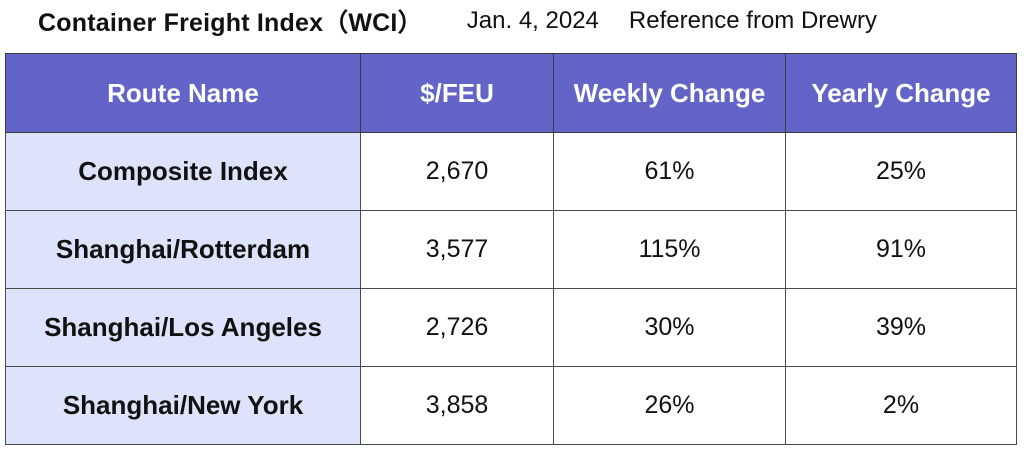  Describe the element at coordinates (183, 171) in the screenshot. I see `route-name-cell: Composite Index` at that location.